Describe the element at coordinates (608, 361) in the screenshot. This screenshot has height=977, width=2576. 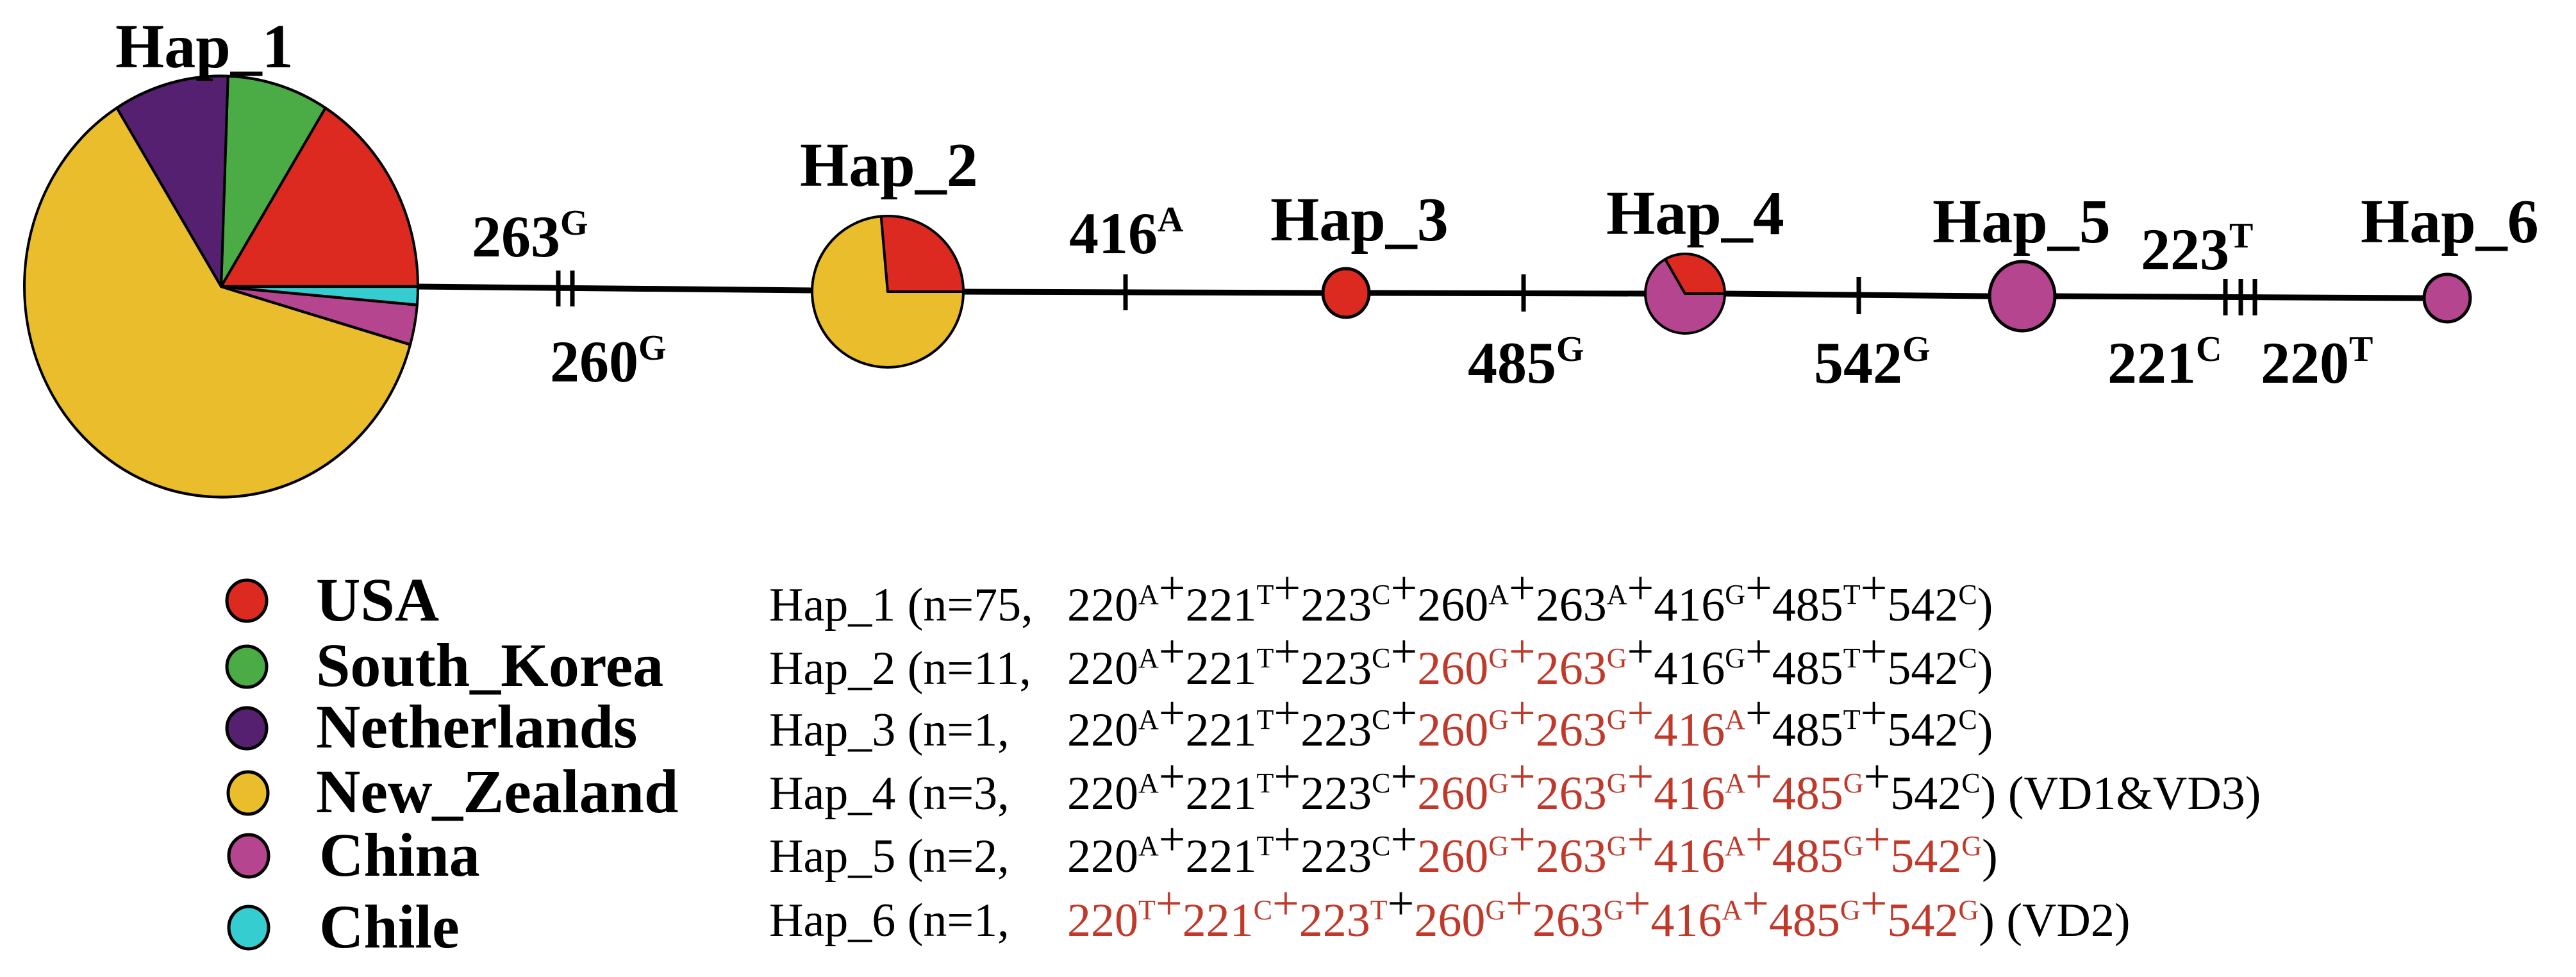
I see `mutation-label-260: 260G` at that location.